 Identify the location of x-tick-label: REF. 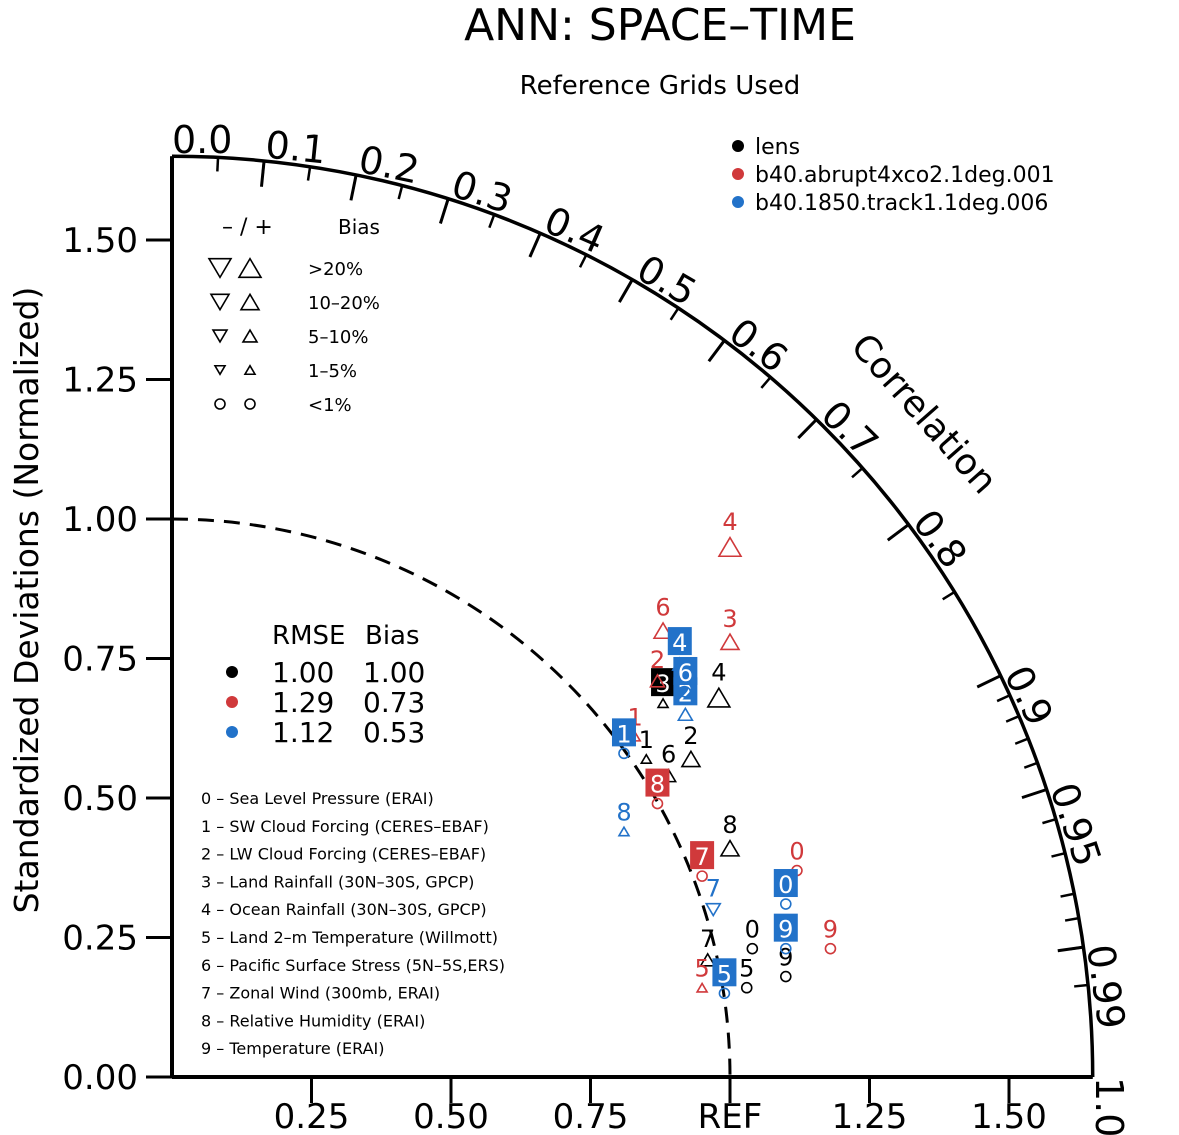
(730, 1116).